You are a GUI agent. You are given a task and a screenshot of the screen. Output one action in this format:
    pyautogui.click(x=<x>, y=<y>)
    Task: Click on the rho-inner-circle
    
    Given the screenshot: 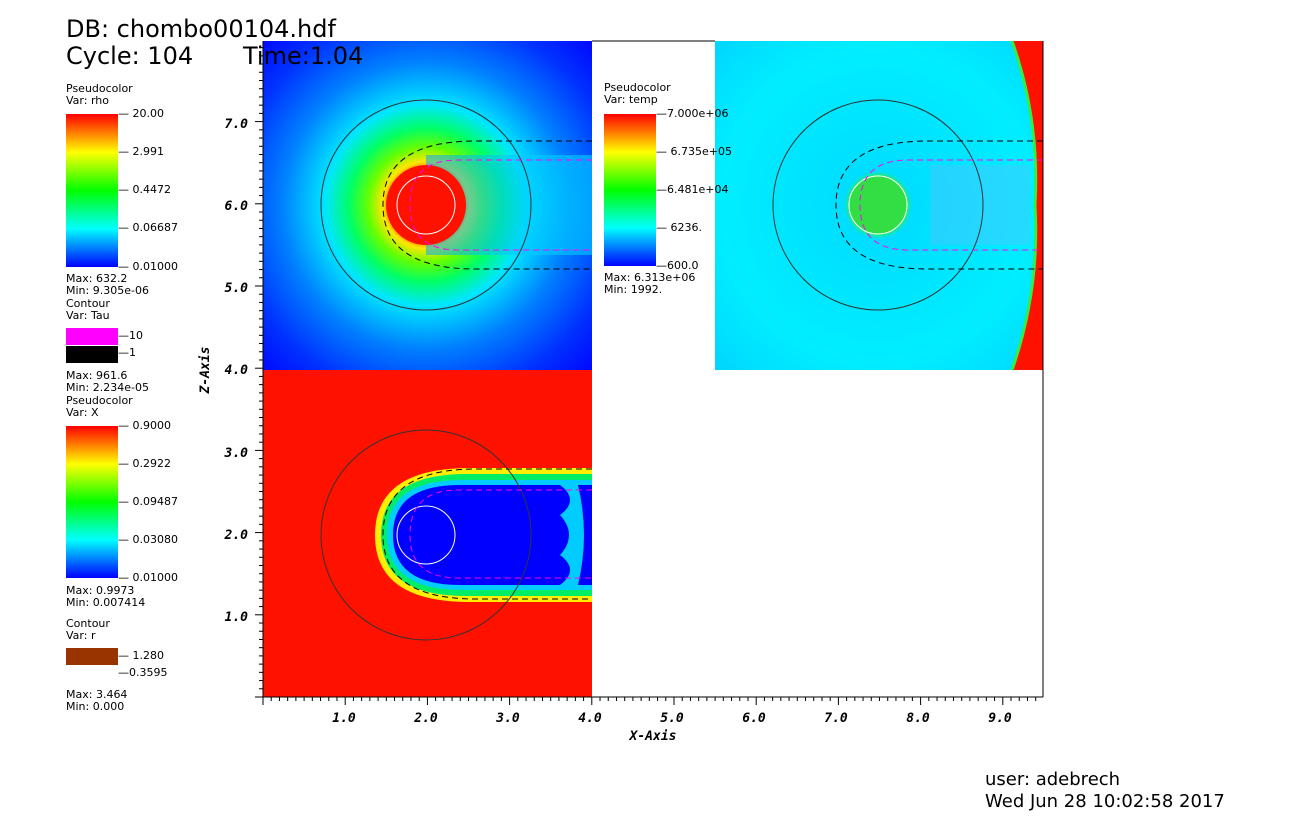 What is the action you would take?
    pyautogui.click(x=426, y=205)
    